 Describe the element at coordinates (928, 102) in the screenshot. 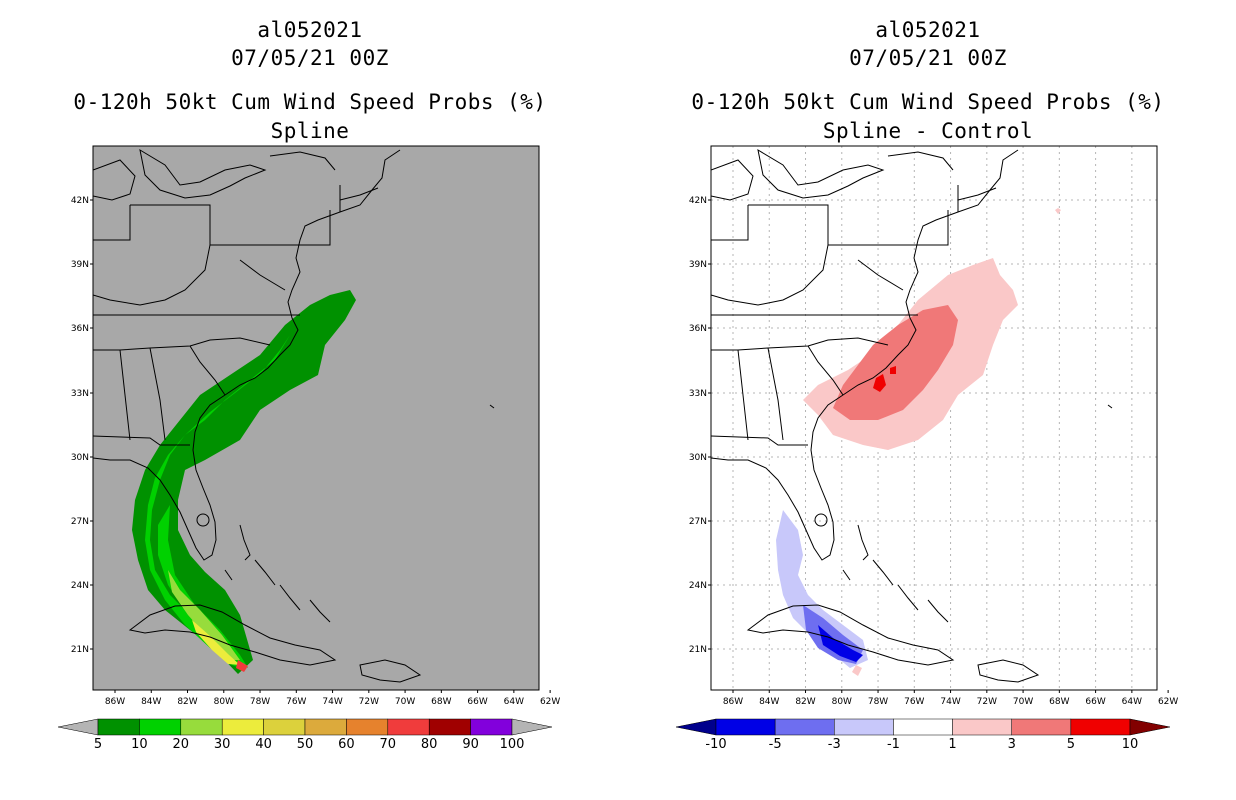

I see `right-product-title: 0-120h 50kt Cum Wind Speed Probs (%)` at that location.